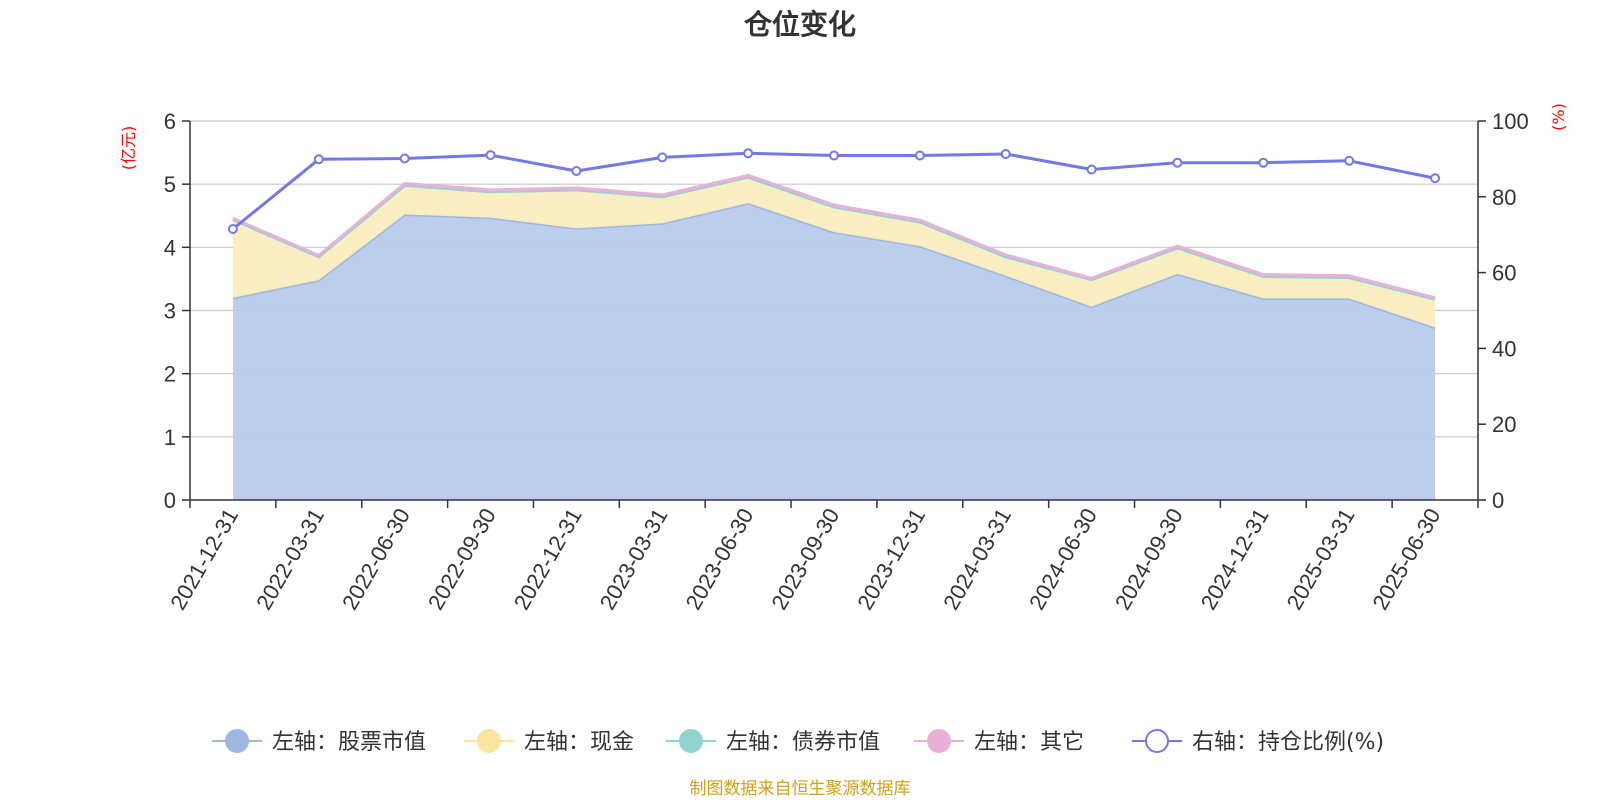 The width and height of the screenshot is (1600, 800). I want to click on x-tick-label: 2022-12-31, so click(548, 559).